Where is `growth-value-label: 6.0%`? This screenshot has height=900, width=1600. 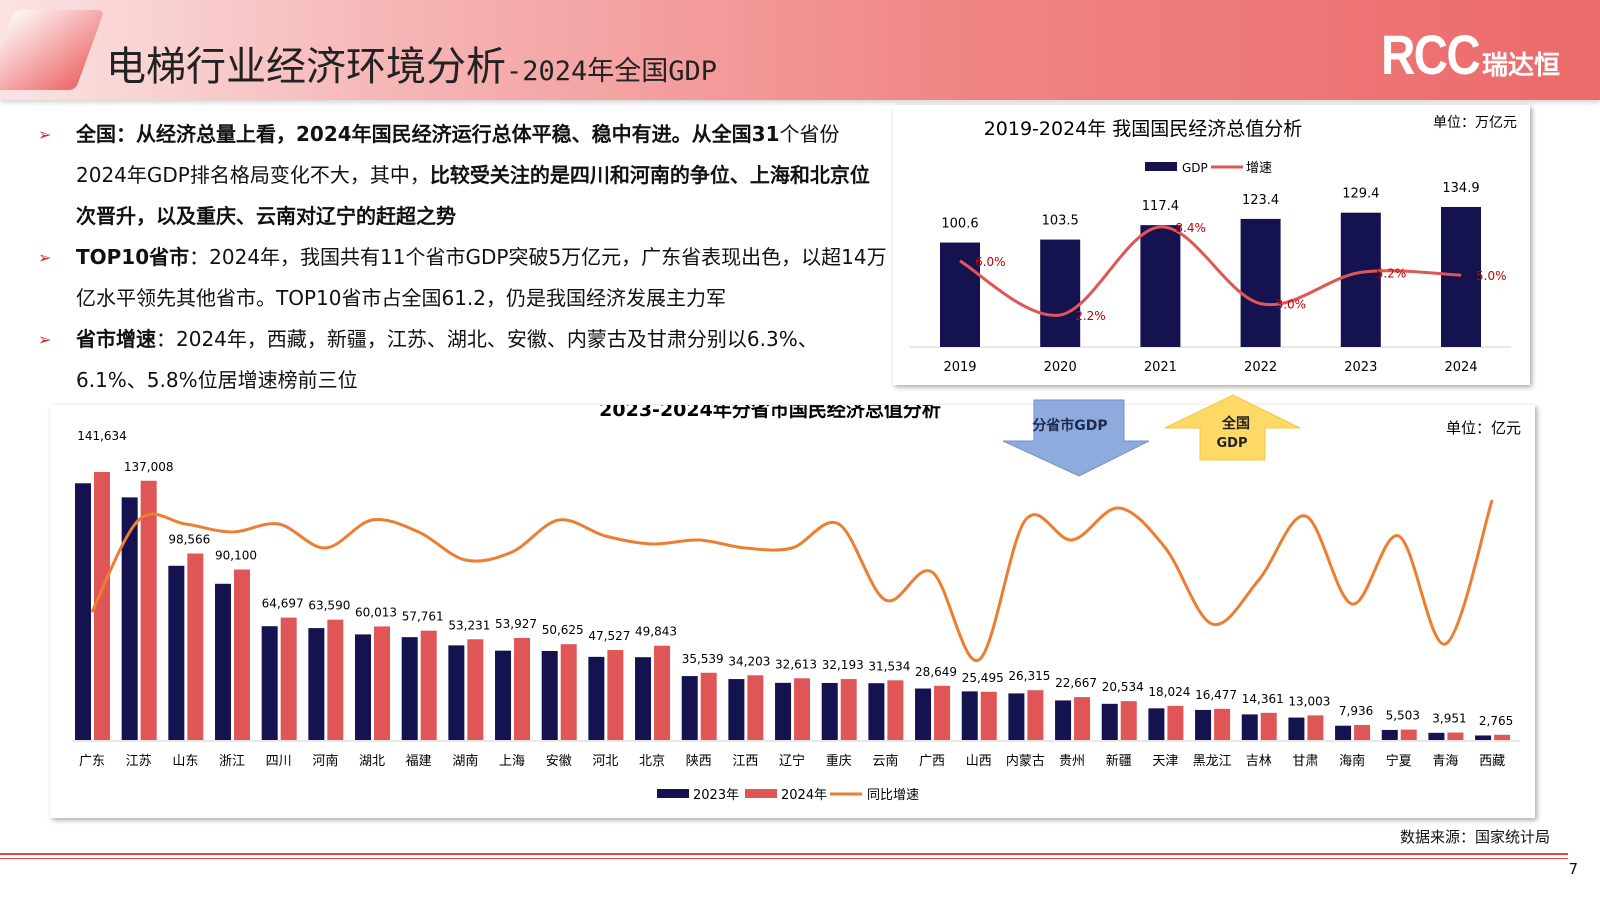 growth-value-label: 6.0% is located at coordinates (990, 262).